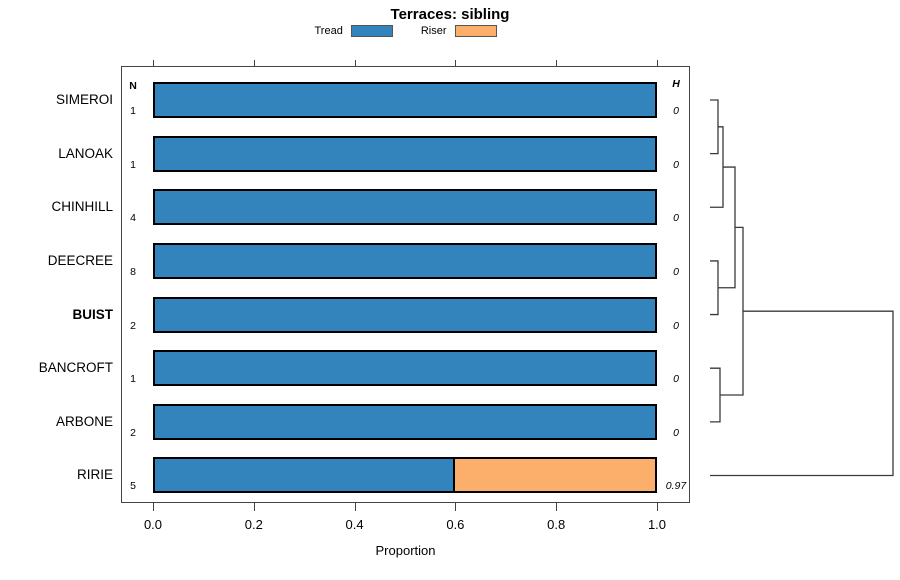 The height and width of the screenshot is (580, 900). Describe the element at coordinates (371, 31) in the screenshot. I see `tread-swatch-icon` at that location.